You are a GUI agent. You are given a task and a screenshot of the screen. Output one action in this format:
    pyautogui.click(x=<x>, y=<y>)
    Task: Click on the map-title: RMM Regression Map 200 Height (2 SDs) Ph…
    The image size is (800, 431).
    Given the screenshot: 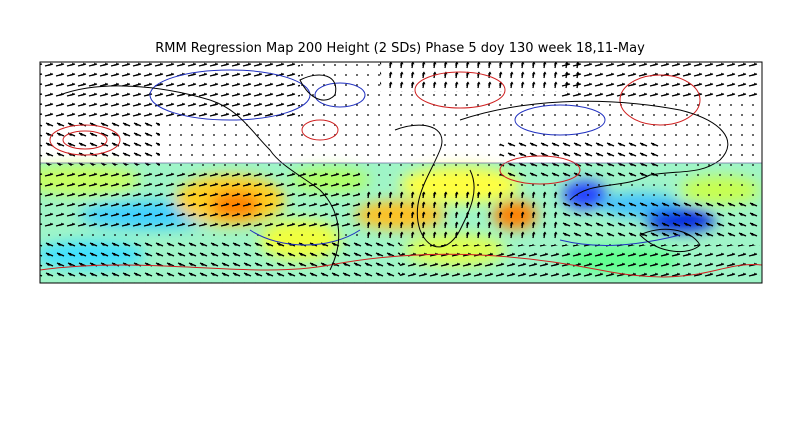 What is the action you would take?
    pyautogui.click(x=400, y=48)
    